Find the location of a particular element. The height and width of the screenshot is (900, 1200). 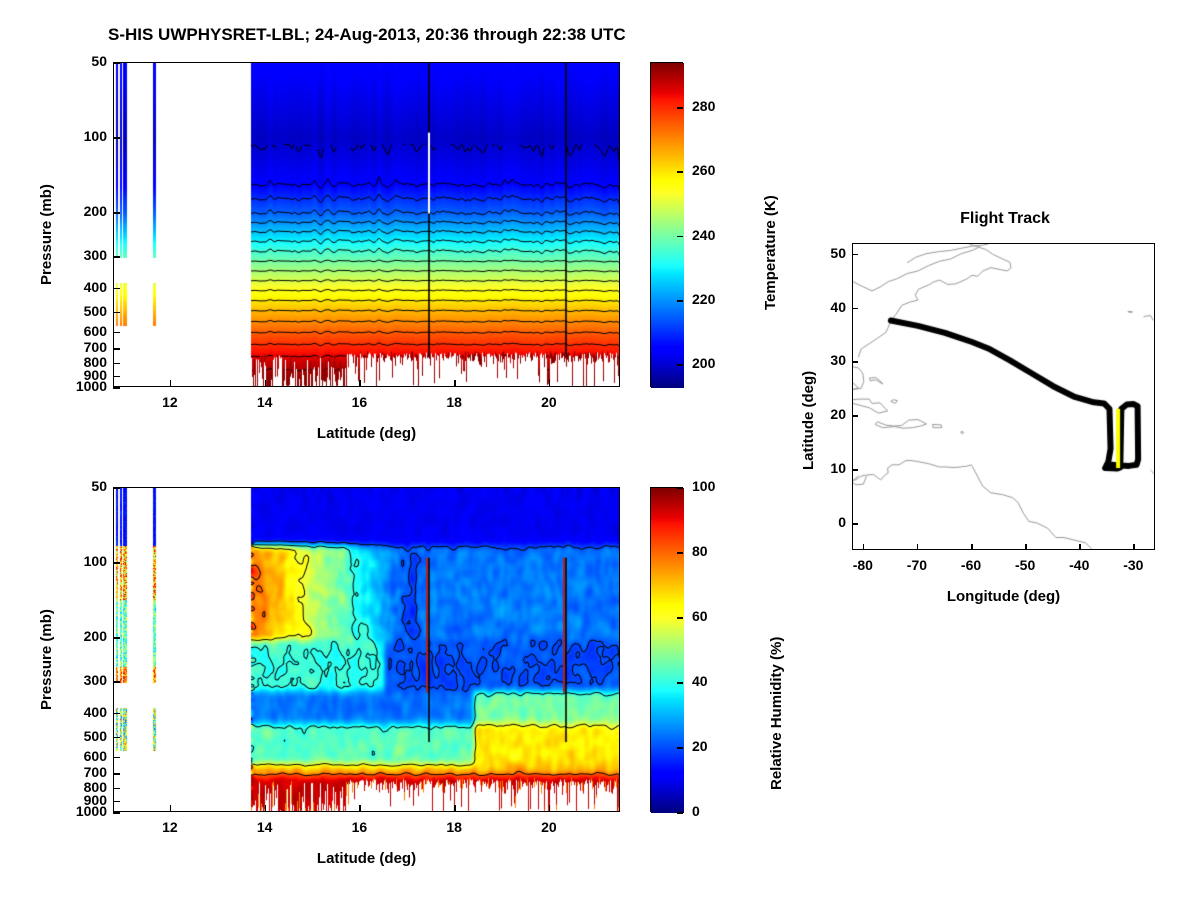

colorbar-tick-label: 100 is located at coordinates (704, 486).